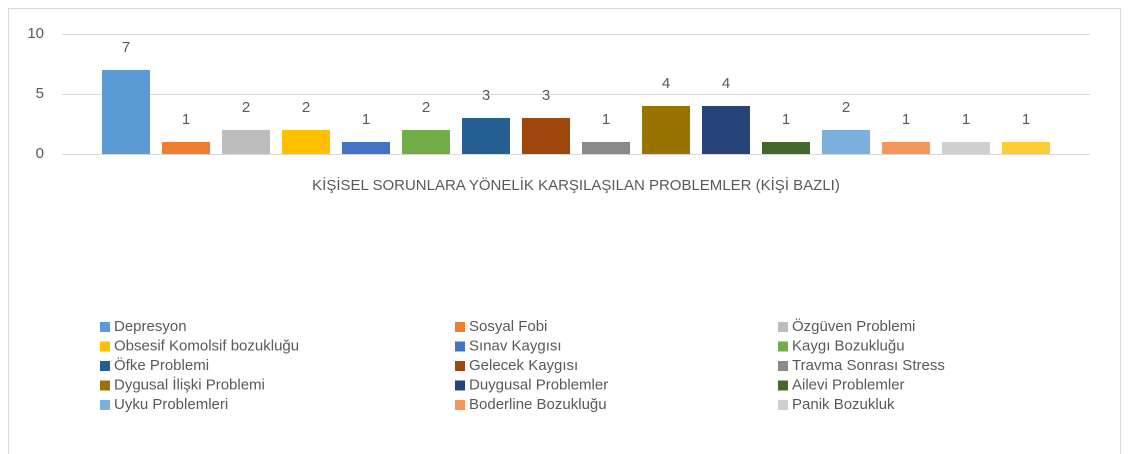 The width and height of the screenshot is (1129, 454). Describe the element at coordinates (171, 404) in the screenshot. I see `legend-label: Uyku Problemleri` at that location.